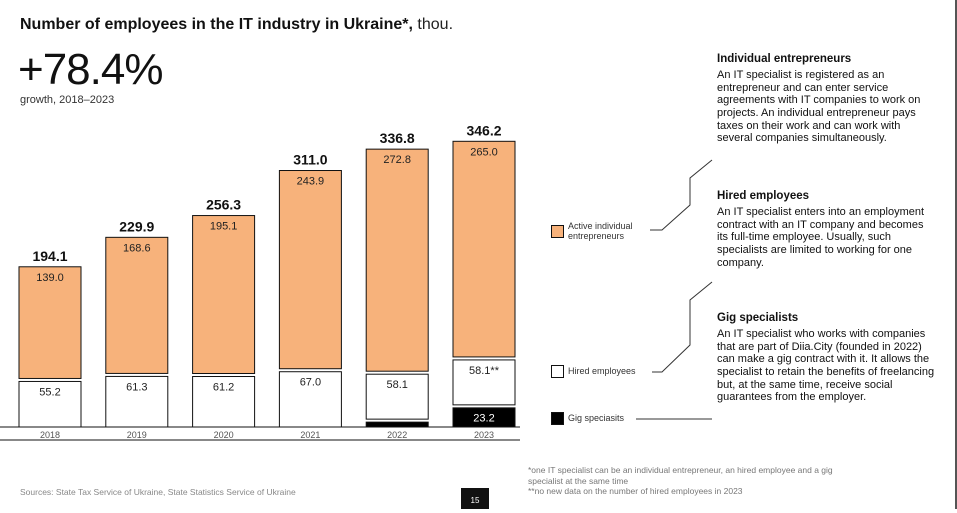 Image resolution: width=957 pixels, height=513 pixels. I want to click on bar-label-gig-2023: 23.2, so click(483, 418).